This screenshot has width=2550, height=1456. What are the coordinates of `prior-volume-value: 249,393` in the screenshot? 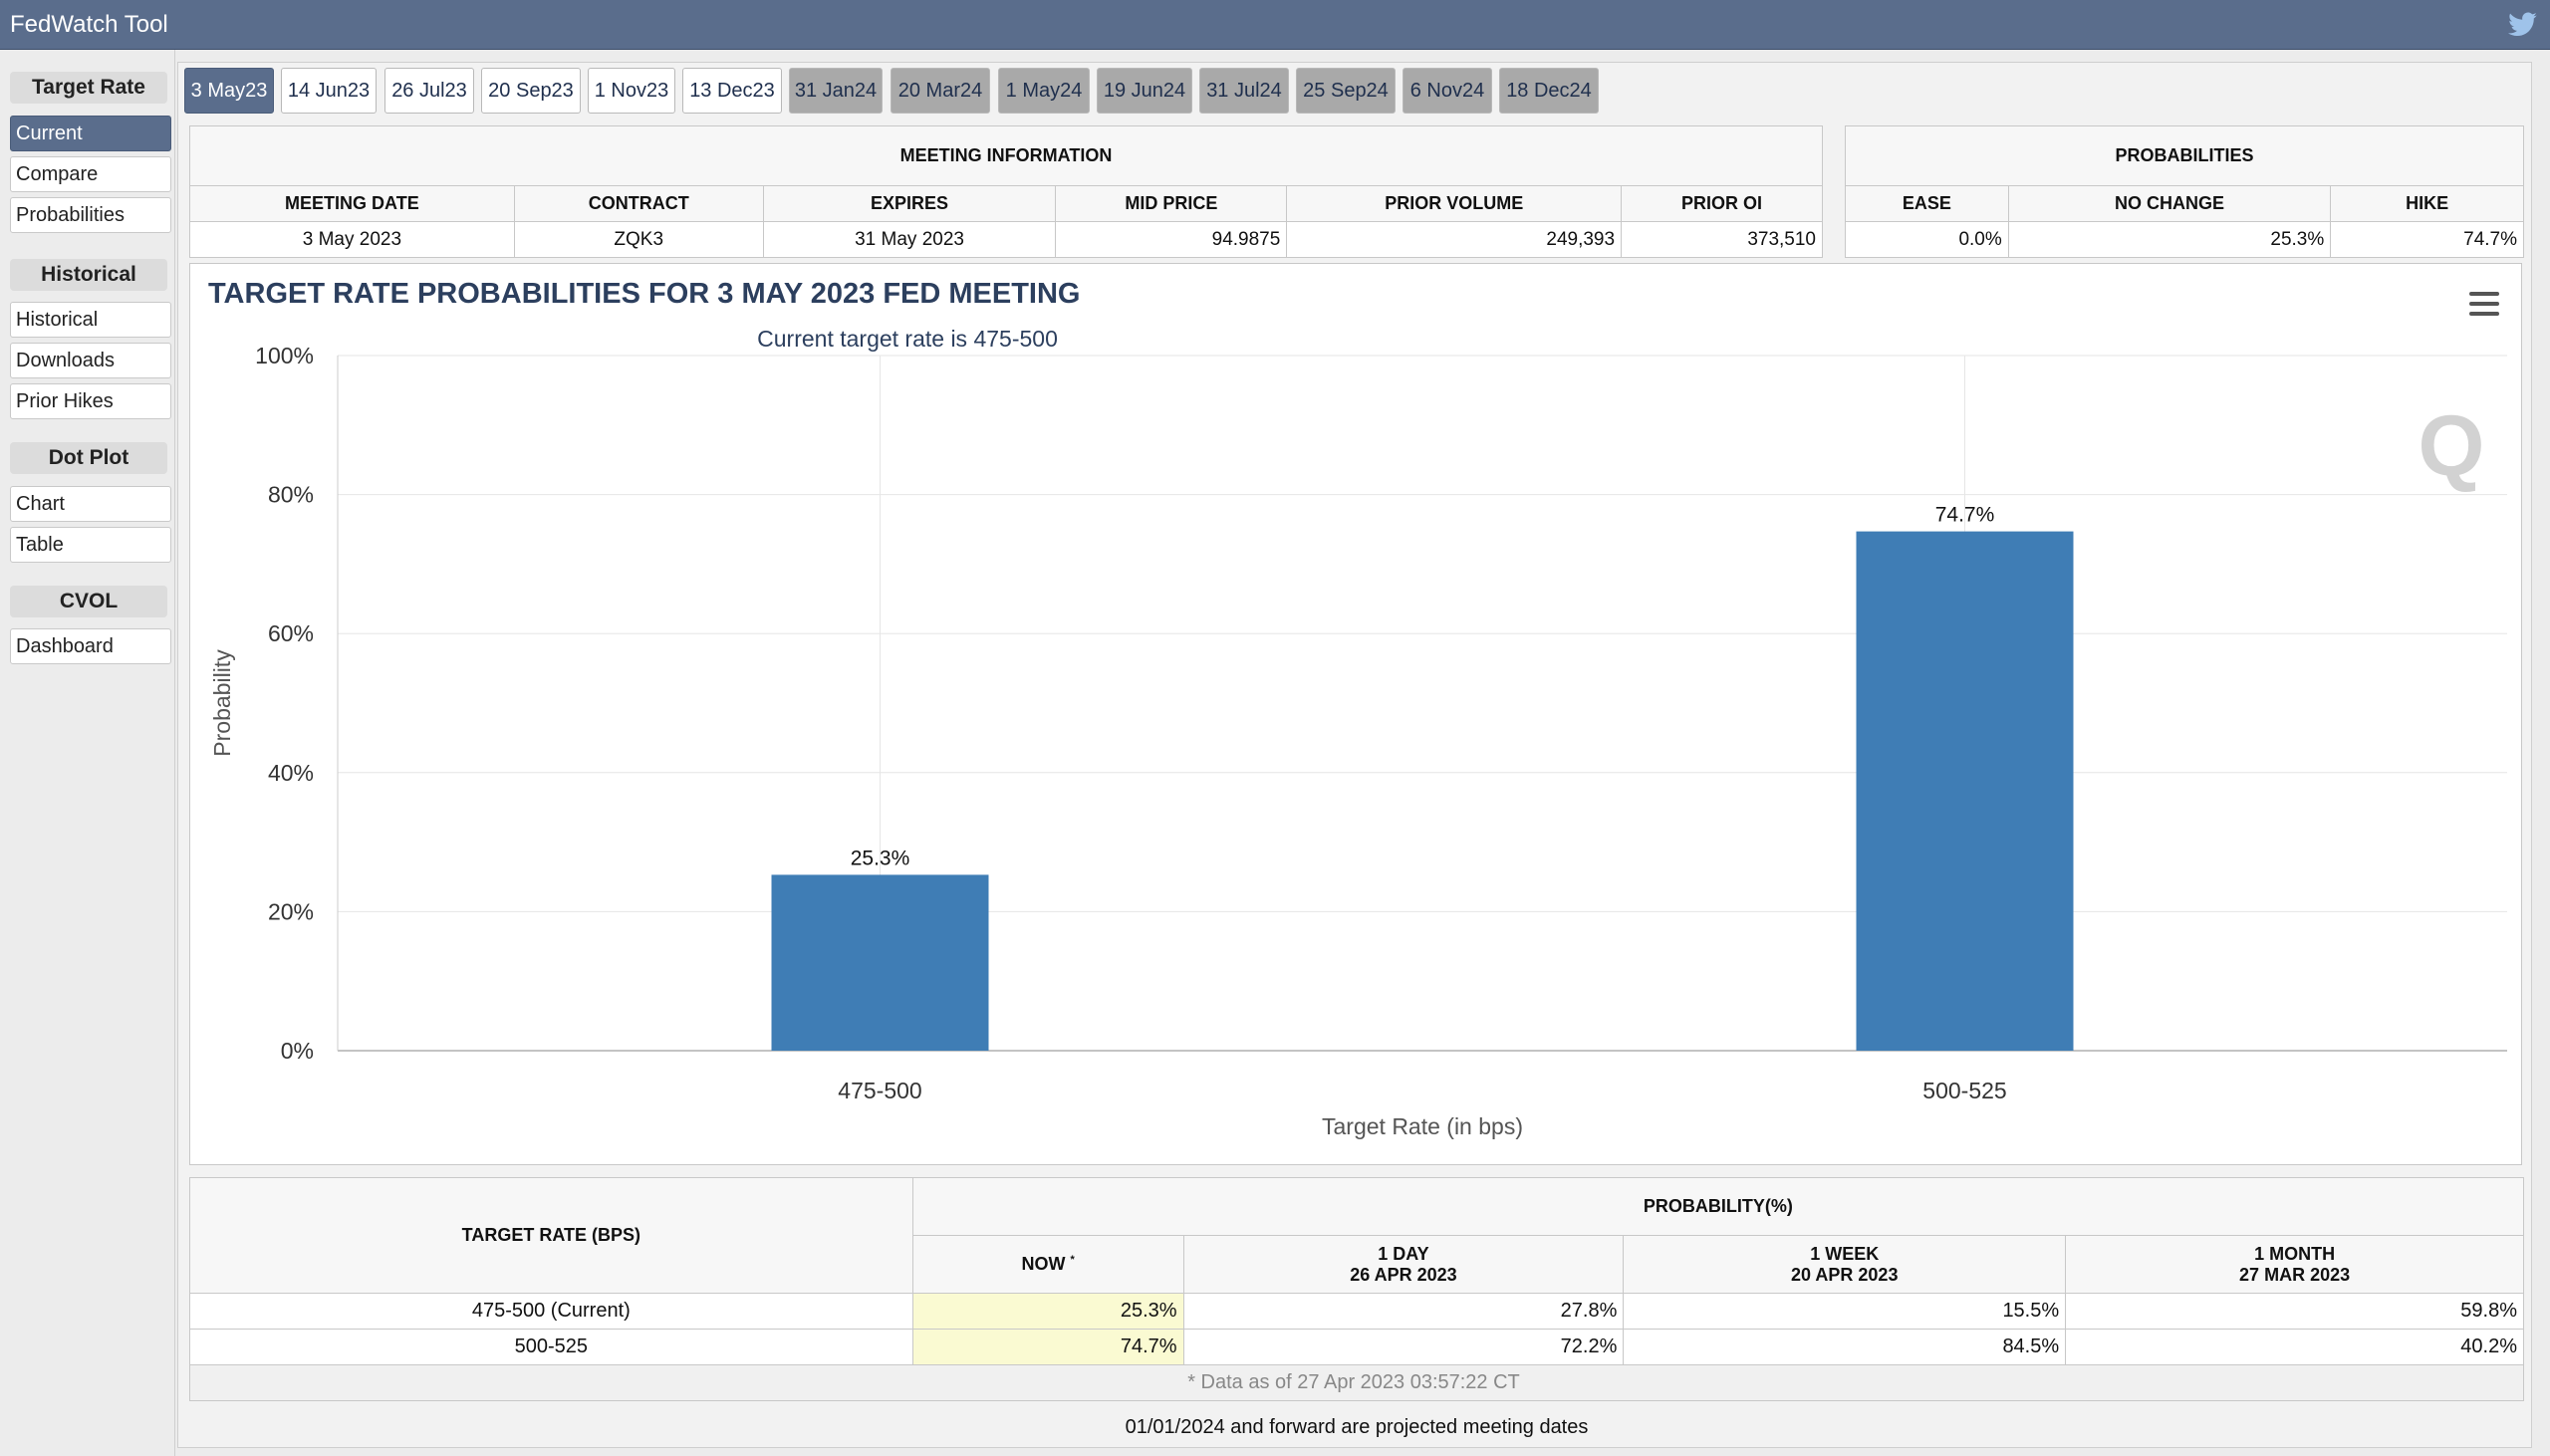 It's located at (1454, 239).